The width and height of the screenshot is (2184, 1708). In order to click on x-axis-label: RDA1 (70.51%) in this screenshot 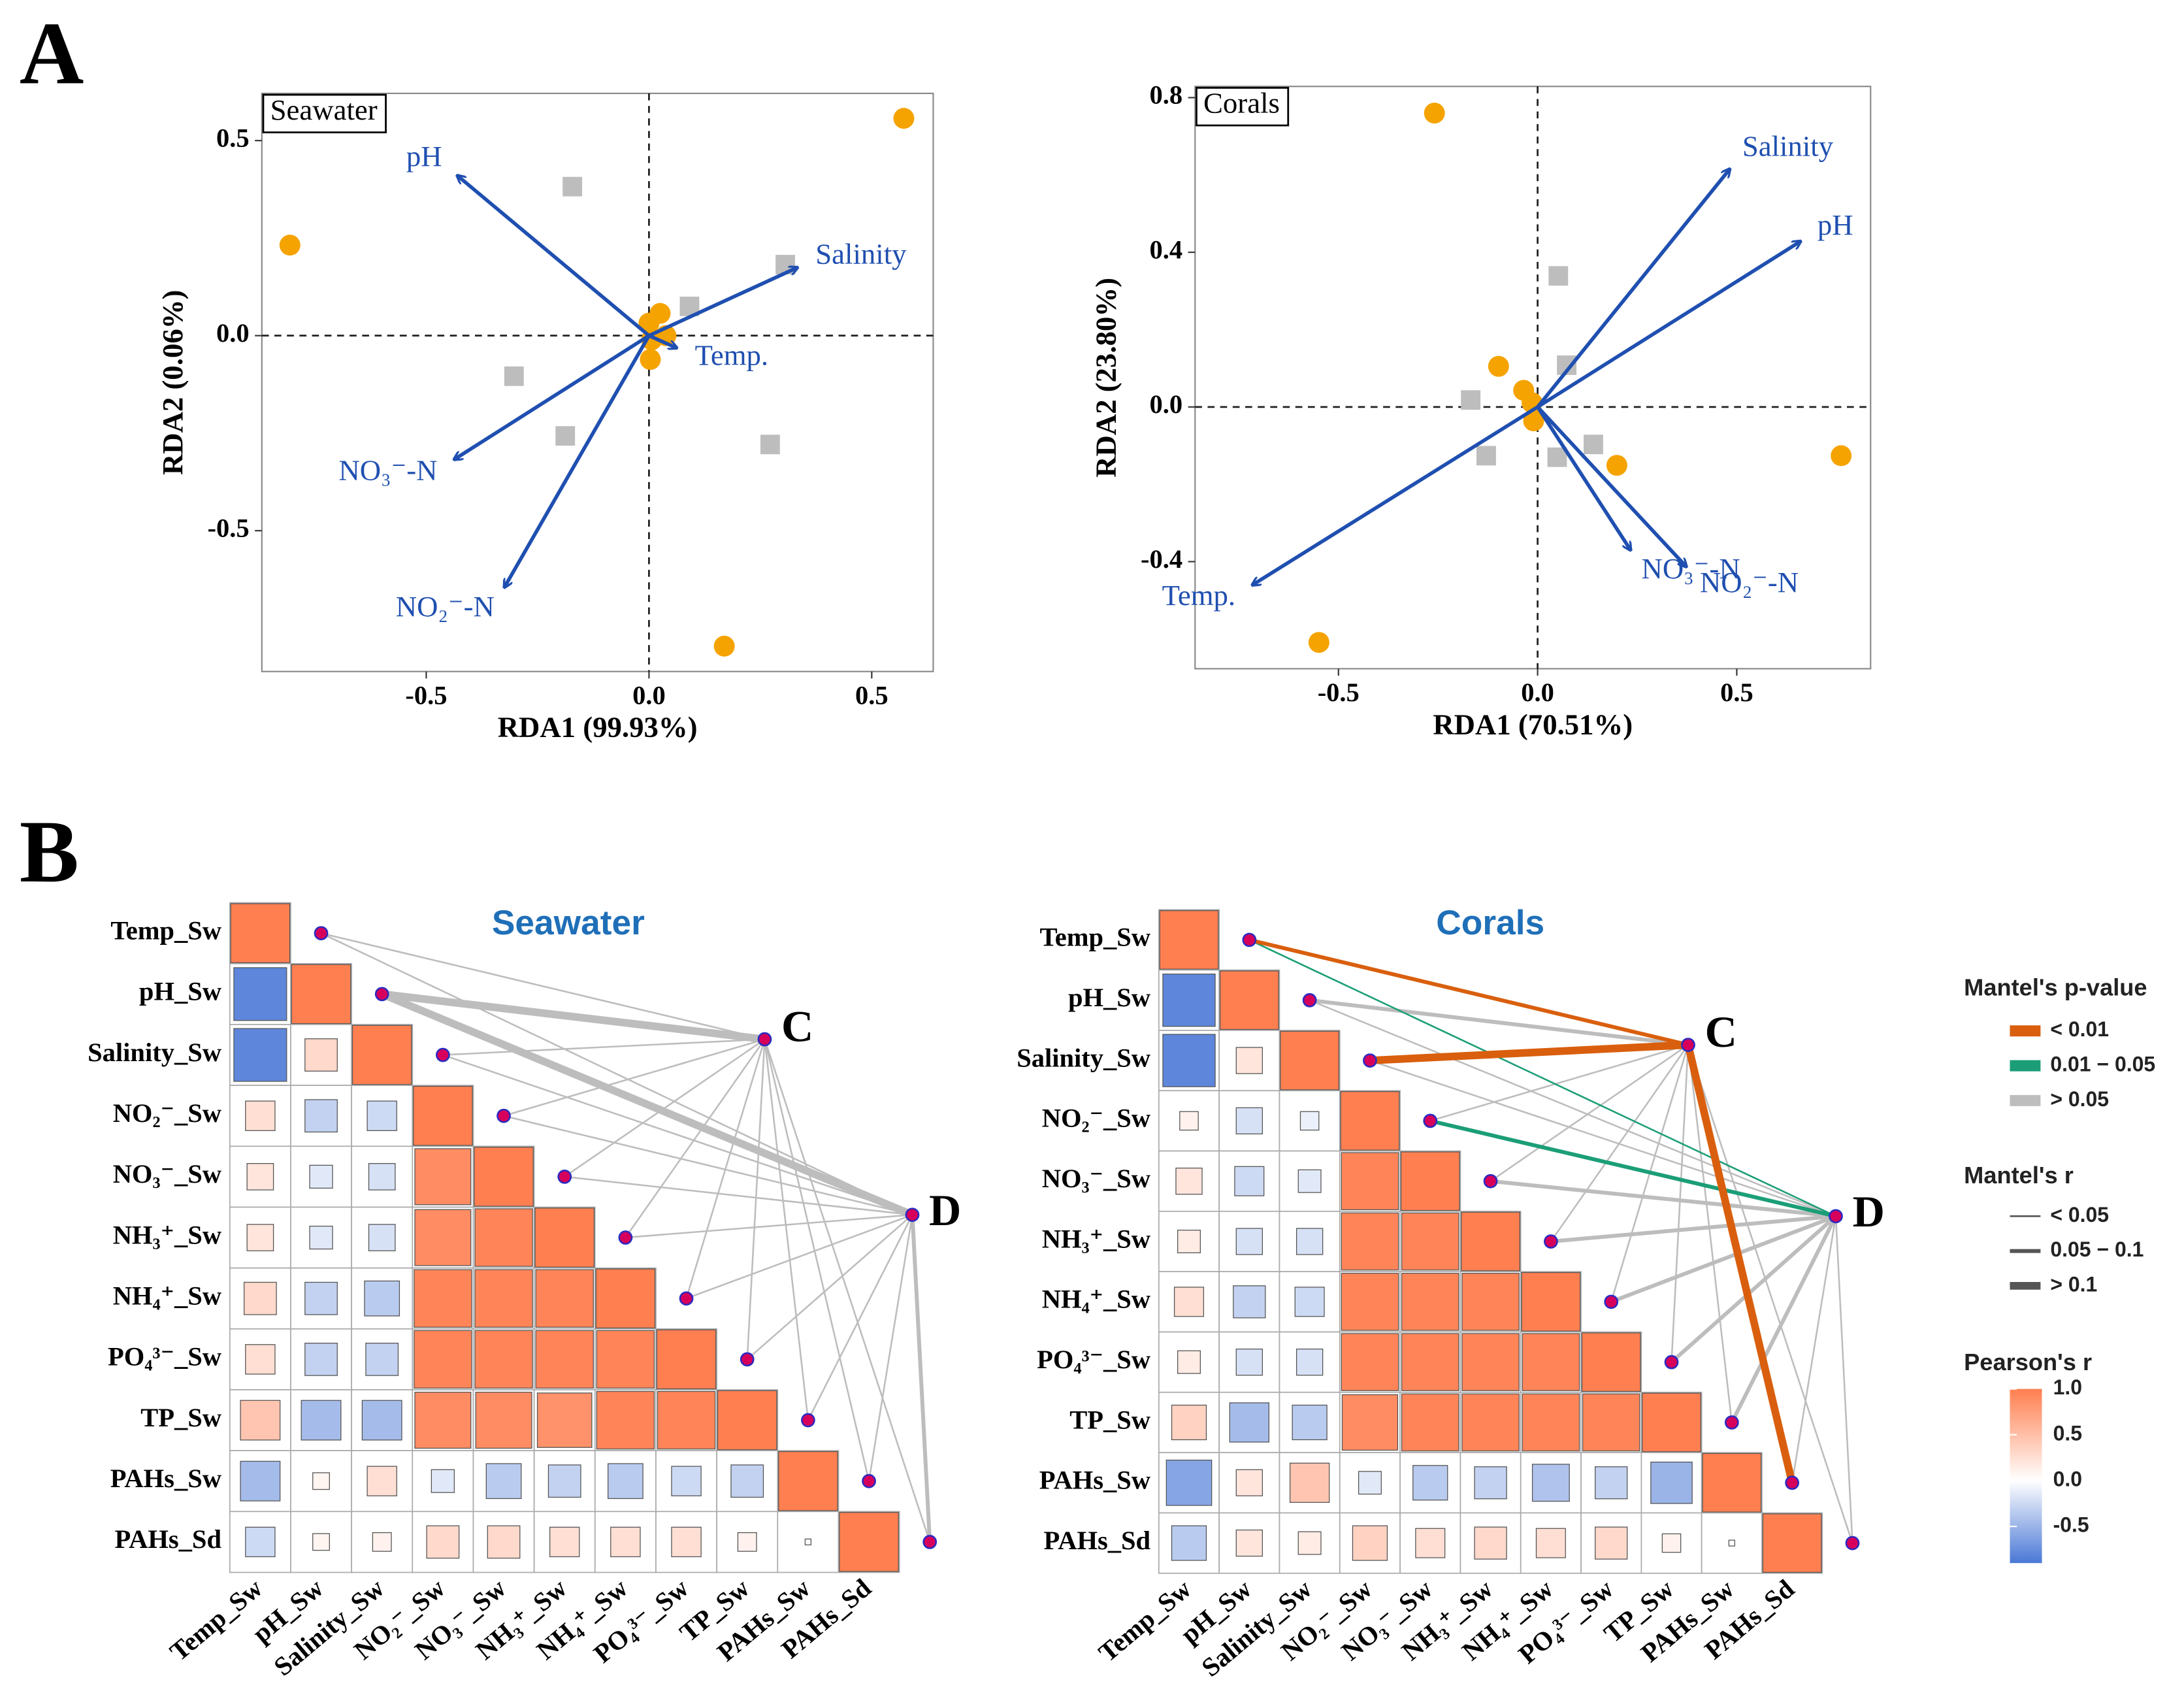, I will do `click(1533, 724)`.